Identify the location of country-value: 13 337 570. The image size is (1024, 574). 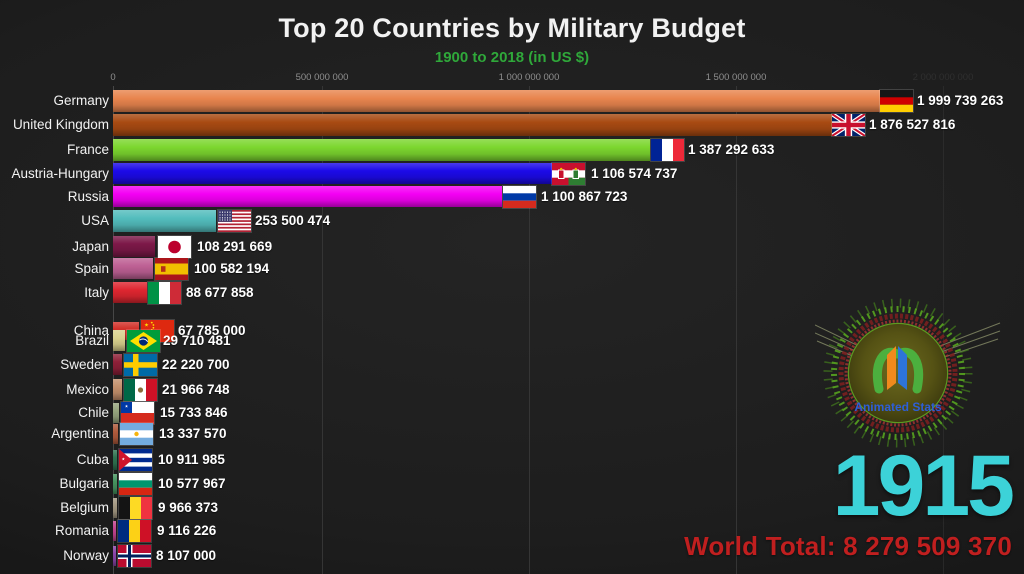
(193, 433).